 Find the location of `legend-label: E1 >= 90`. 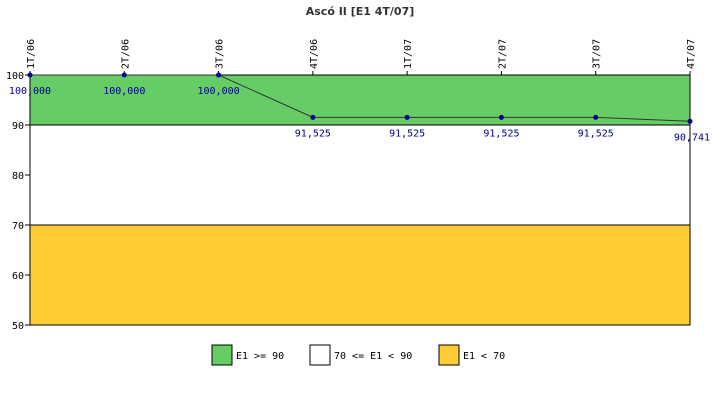

legend-label: E1 >= 90 is located at coordinates (260, 356).